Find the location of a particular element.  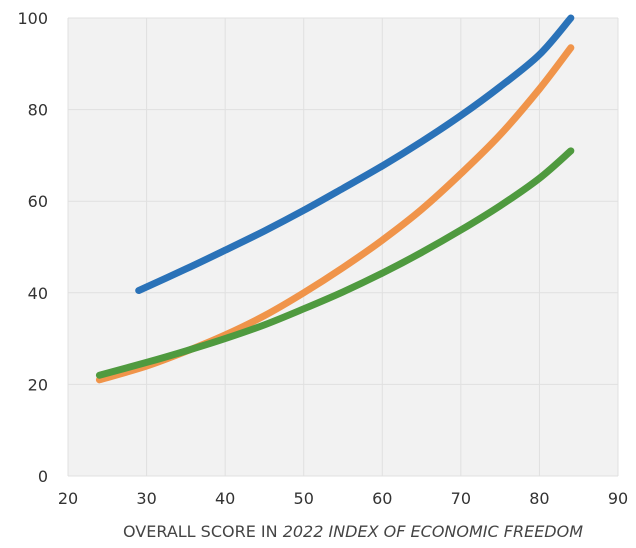

x-tick-label-30: 30 is located at coordinates (146, 498).